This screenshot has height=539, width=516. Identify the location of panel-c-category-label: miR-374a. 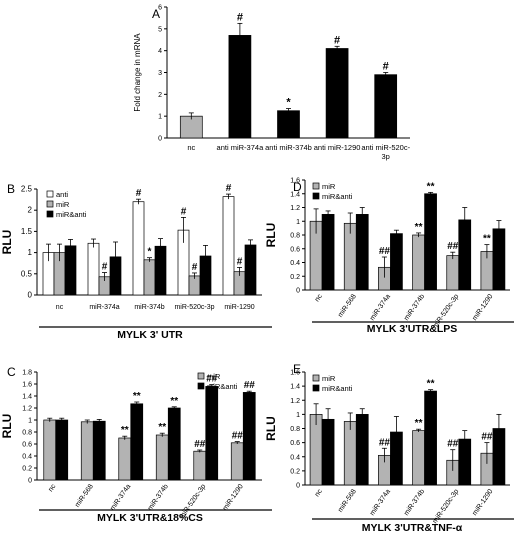
(120, 497).